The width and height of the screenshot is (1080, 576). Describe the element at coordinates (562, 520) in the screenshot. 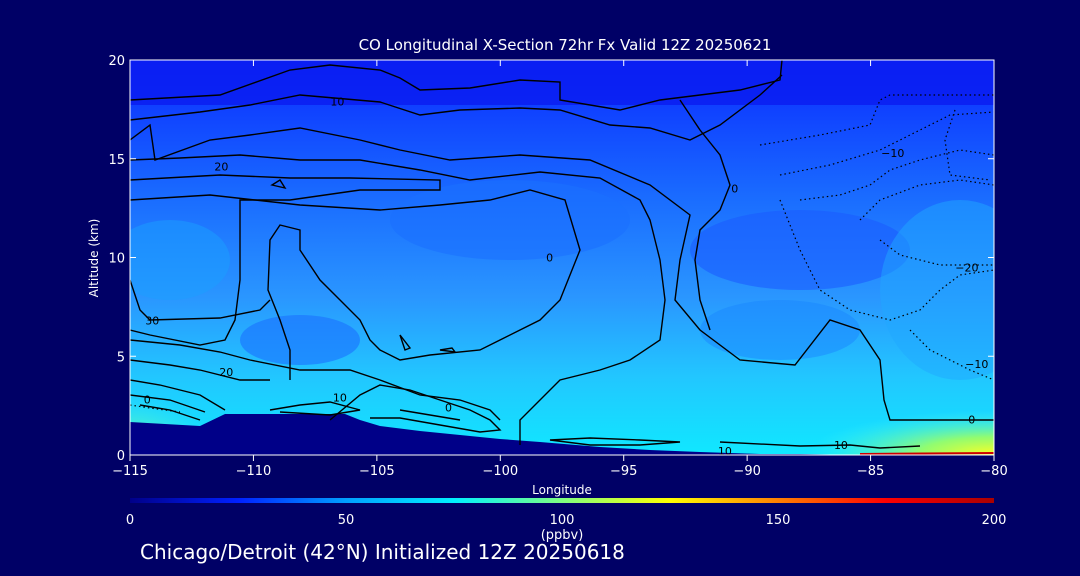

I see `colorbar-tick-label: 100` at that location.